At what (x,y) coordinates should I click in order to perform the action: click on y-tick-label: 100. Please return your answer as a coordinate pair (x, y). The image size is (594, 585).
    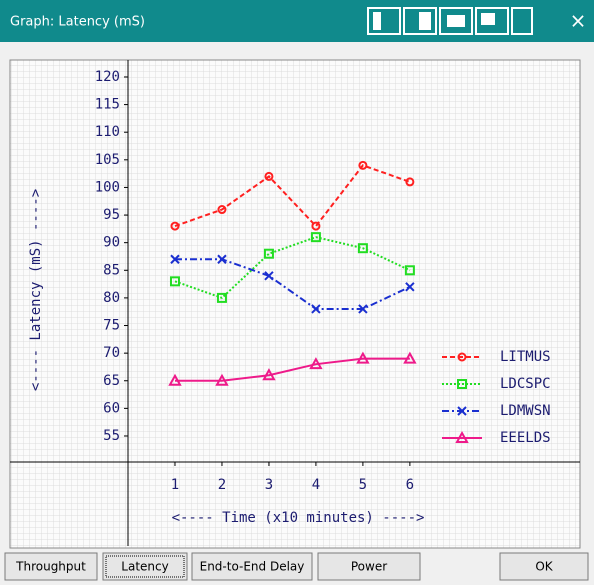
    Looking at the image, I should click on (107, 187).